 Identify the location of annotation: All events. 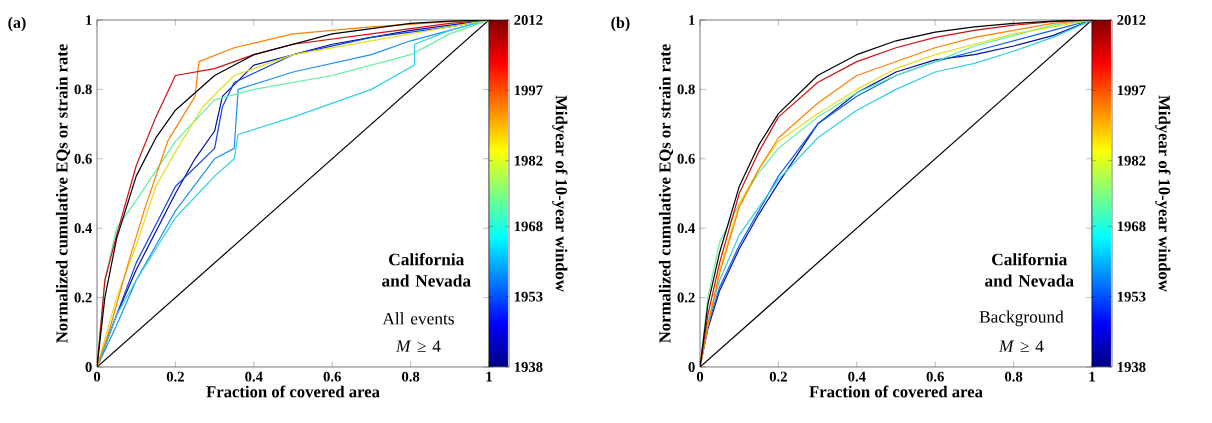
(418, 318).